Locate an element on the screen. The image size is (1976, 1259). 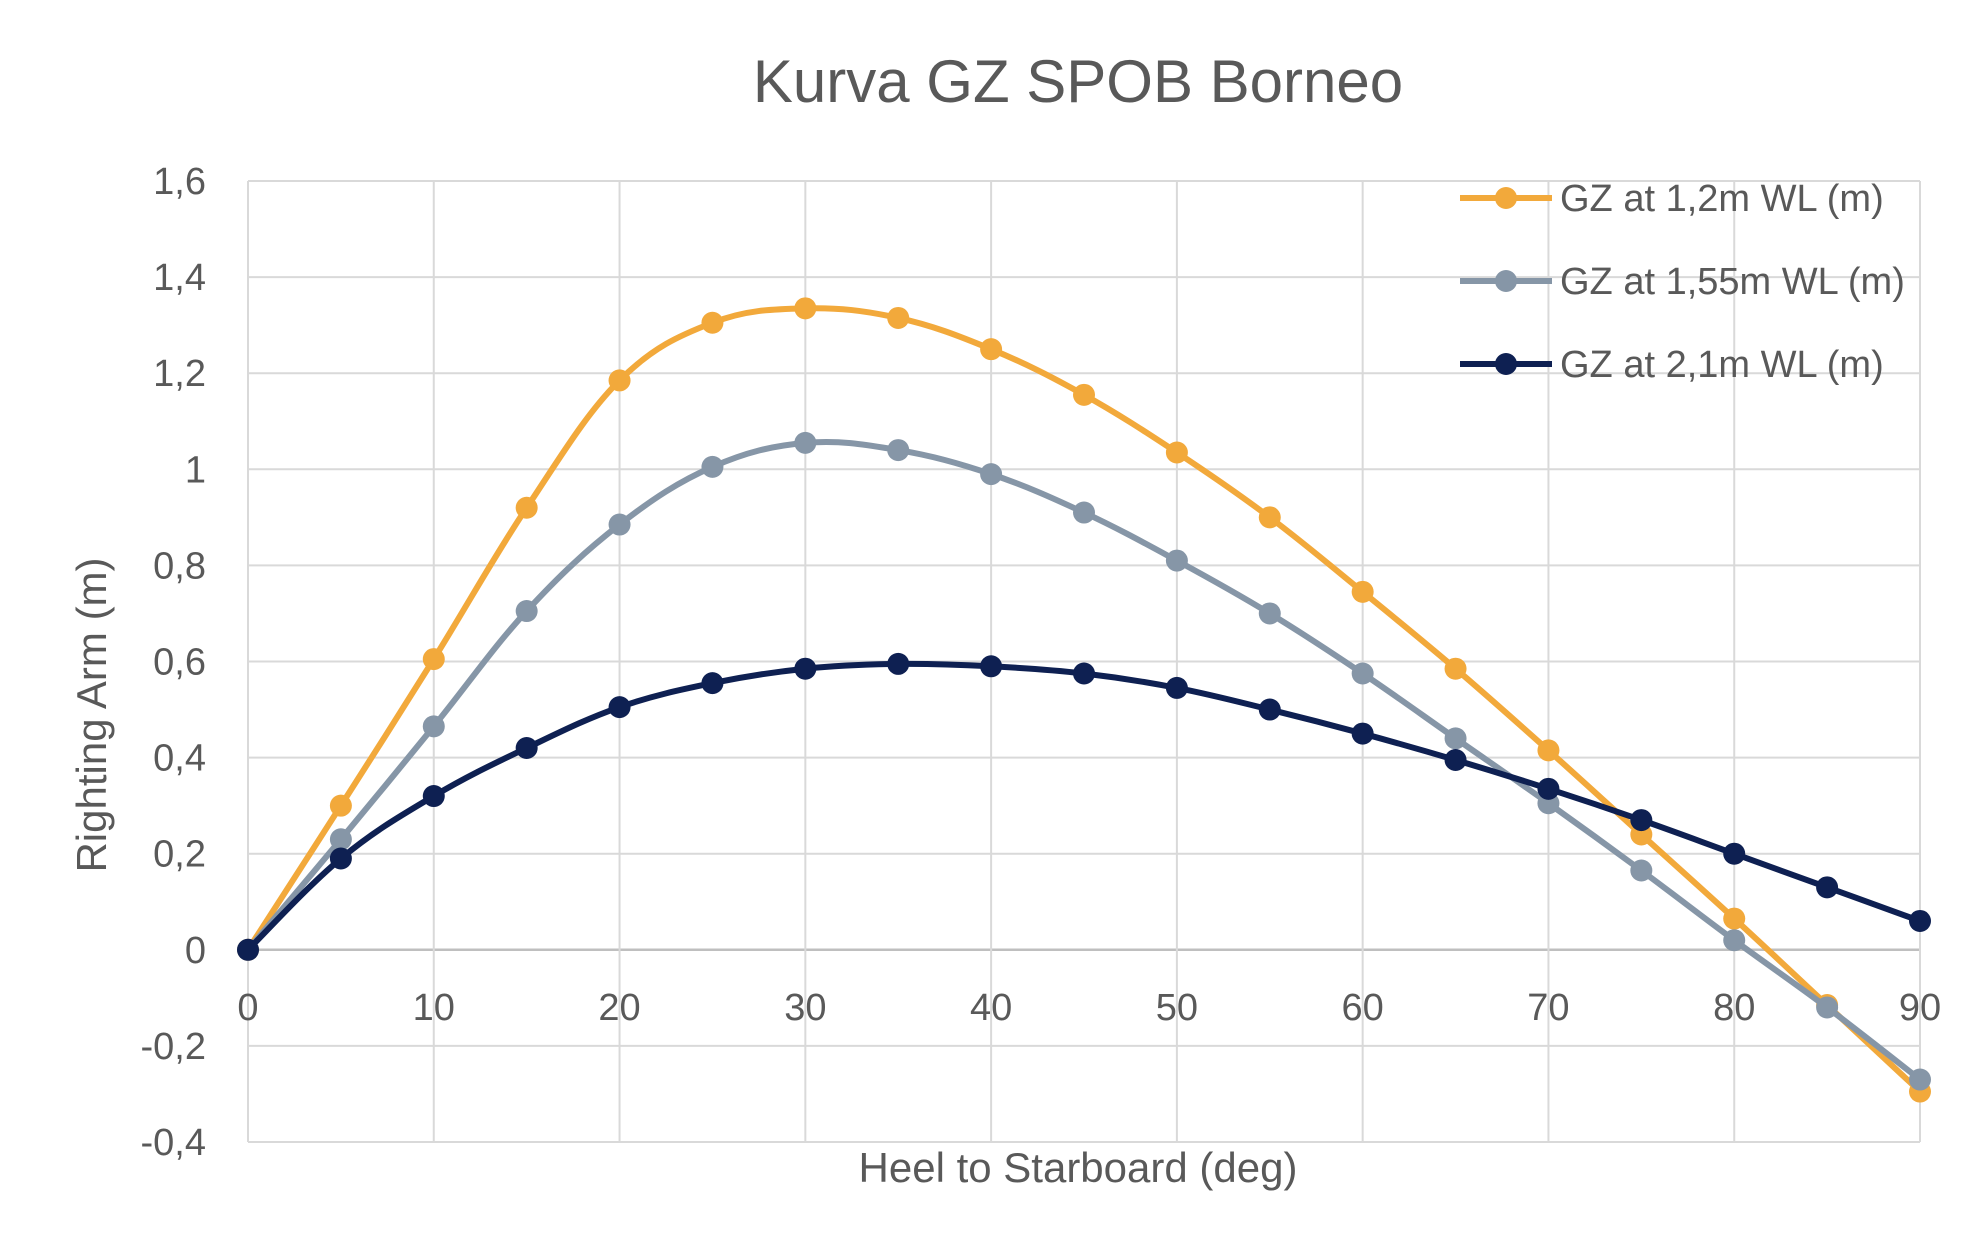
x-tick-label: 80 is located at coordinates (1734, 1008).